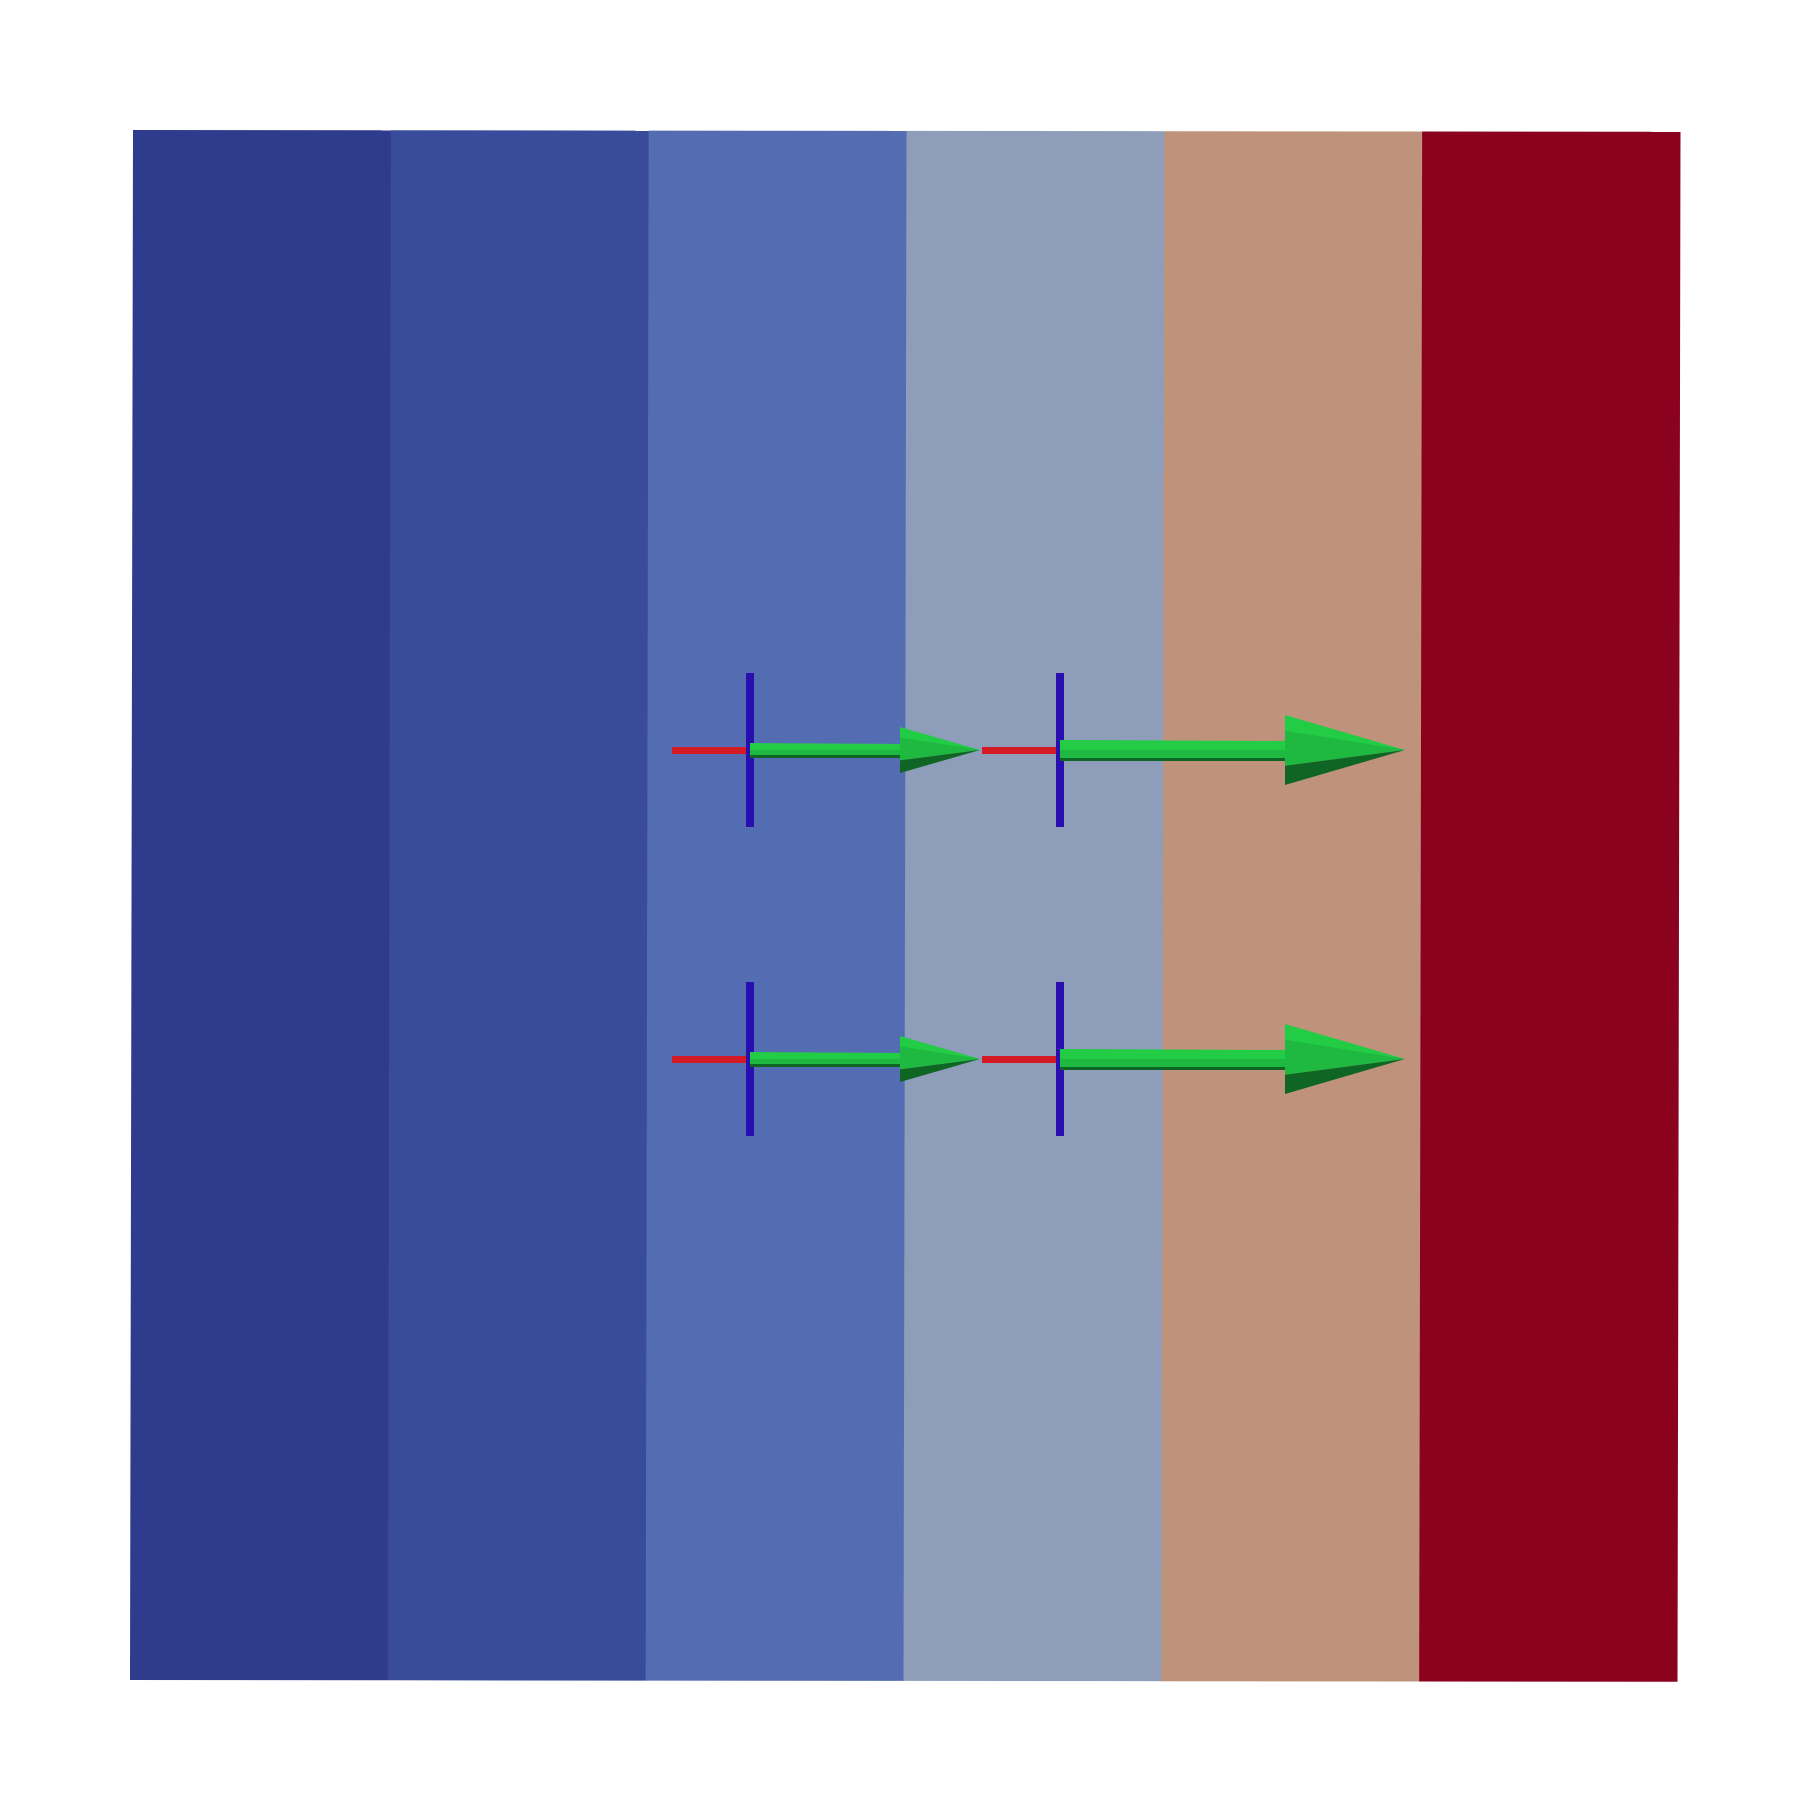 Image resolution: width=1800 pixels, height=1800 pixels. What do you see at coordinates (1038, 904) in the screenshot?
I see `vector-glyphs` at bounding box center [1038, 904].